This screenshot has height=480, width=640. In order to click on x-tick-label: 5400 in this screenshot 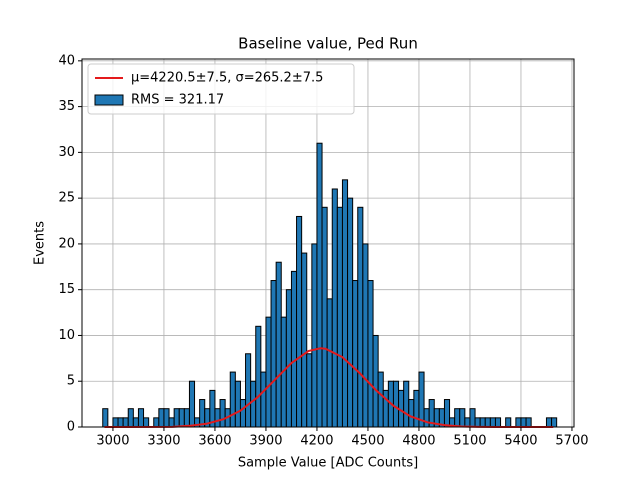, I will do `click(520, 441)`.